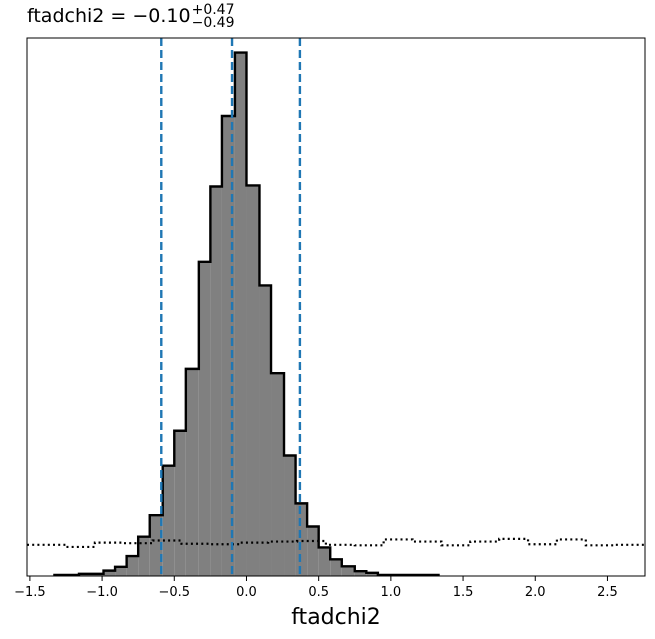 This screenshot has width=655, height=639. Describe the element at coordinates (174, 592) in the screenshot. I see `x-tick-label: −0.5` at that location.